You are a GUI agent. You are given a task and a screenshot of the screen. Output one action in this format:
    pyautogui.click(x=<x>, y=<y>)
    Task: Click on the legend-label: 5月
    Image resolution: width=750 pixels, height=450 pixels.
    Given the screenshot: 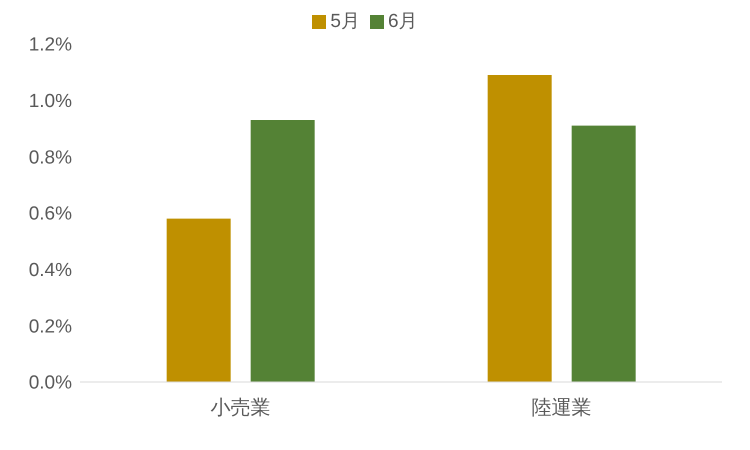 What is the action you would take?
    pyautogui.click(x=345, y=21)
    